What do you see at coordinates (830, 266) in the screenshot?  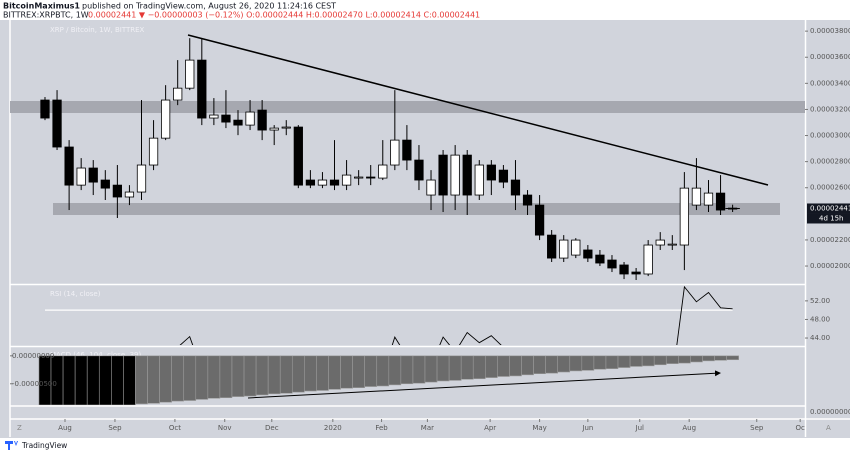 I see `y-tick-label: 0.00002000` at bounding box center [830, 266].